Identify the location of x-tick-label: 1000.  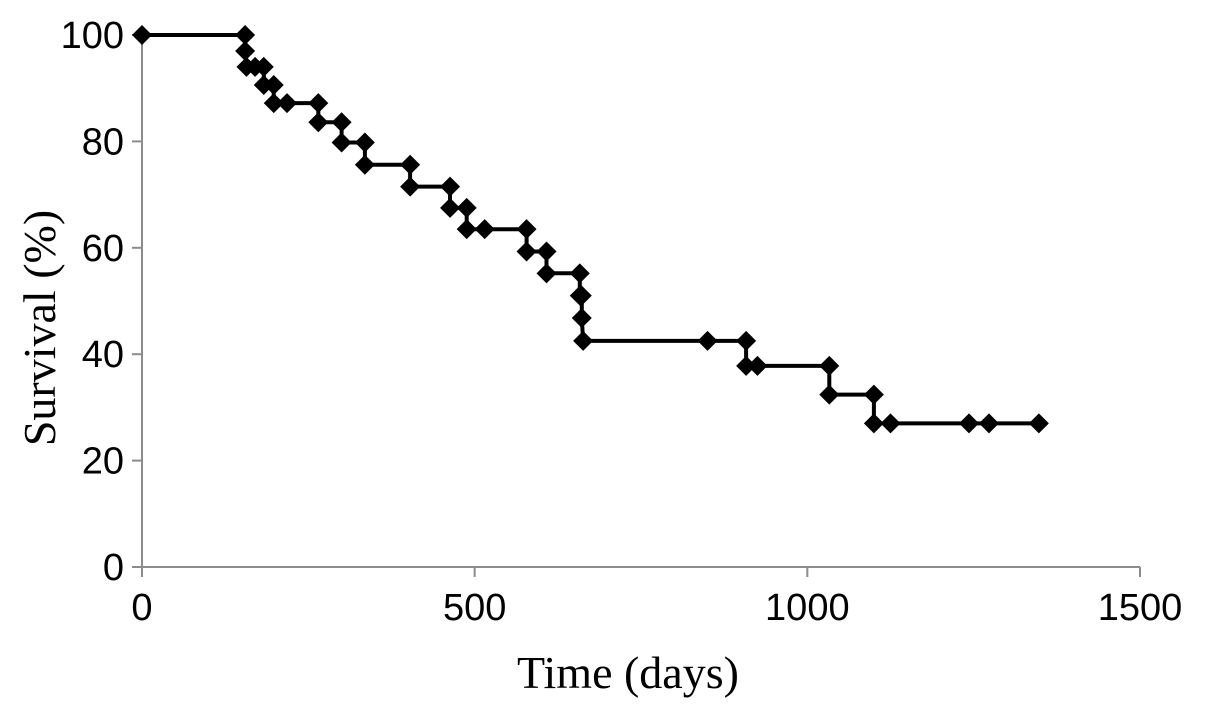
(807, 608).